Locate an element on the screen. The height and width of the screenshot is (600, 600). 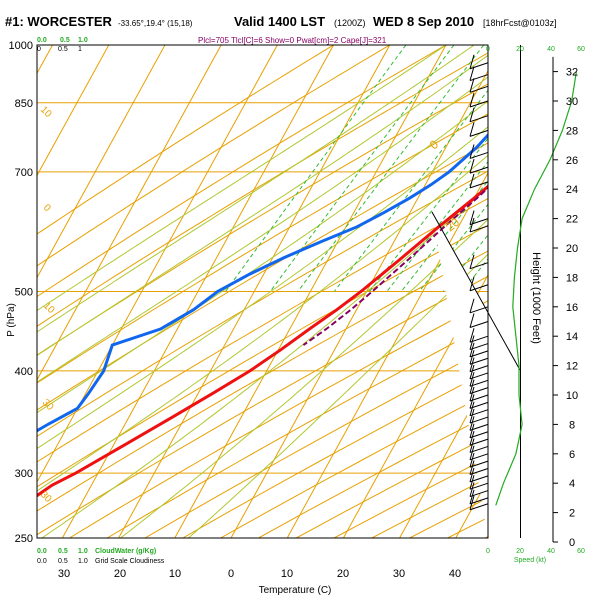
speed-axis-bottom: 0 20 40 60 Speed (kt) is located at coordinates (535, 556).